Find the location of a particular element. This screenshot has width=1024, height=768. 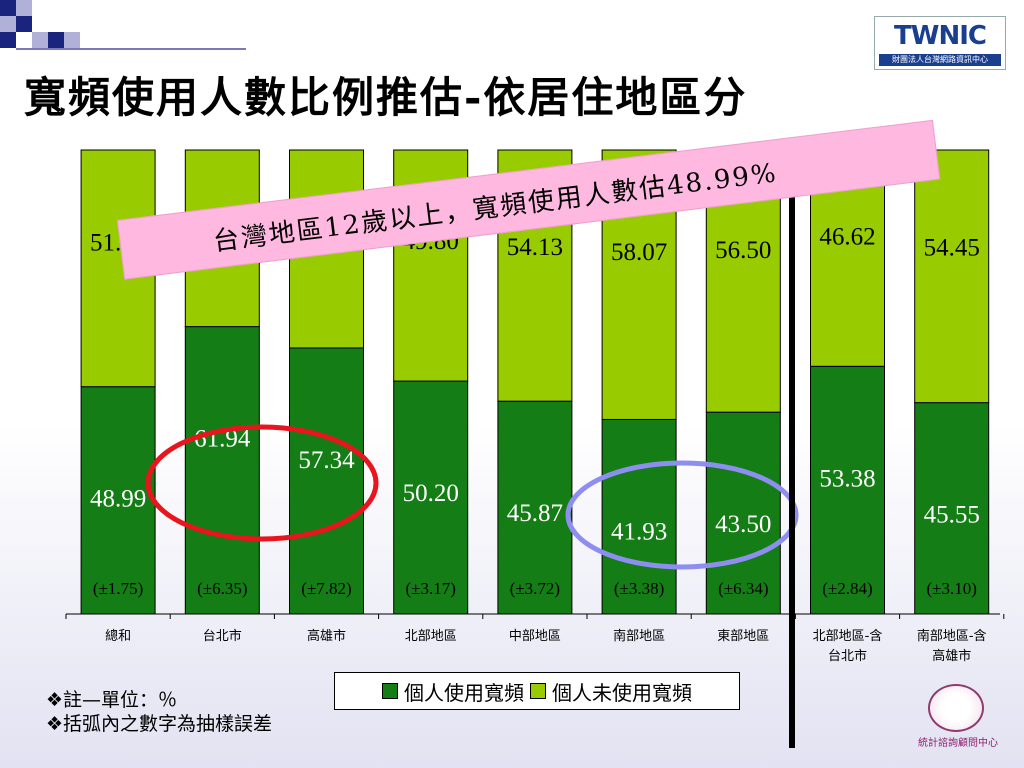

highlight-ellipse-red is located at coordinates (262, 483).